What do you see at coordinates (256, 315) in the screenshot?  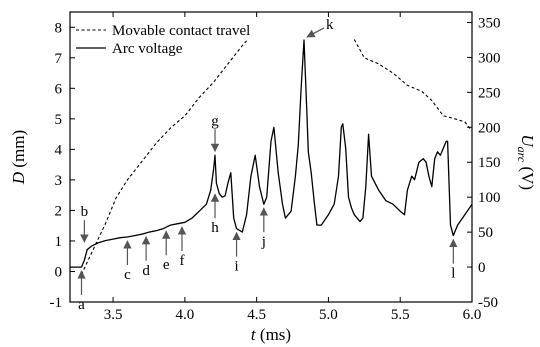 I see `x-tick-label: 4.5` at bounding box center [256, 315].